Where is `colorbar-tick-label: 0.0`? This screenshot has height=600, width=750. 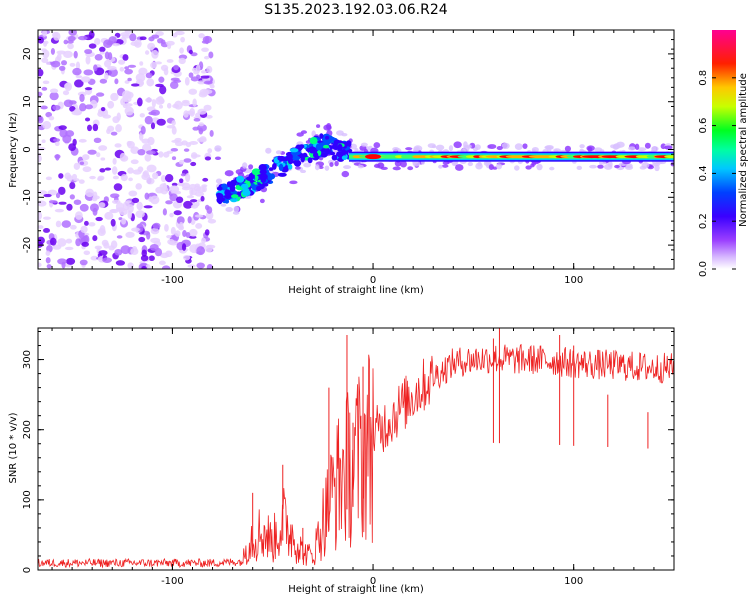 colorbar-tick-label: 0.0 is located at coordinates (703, 269).